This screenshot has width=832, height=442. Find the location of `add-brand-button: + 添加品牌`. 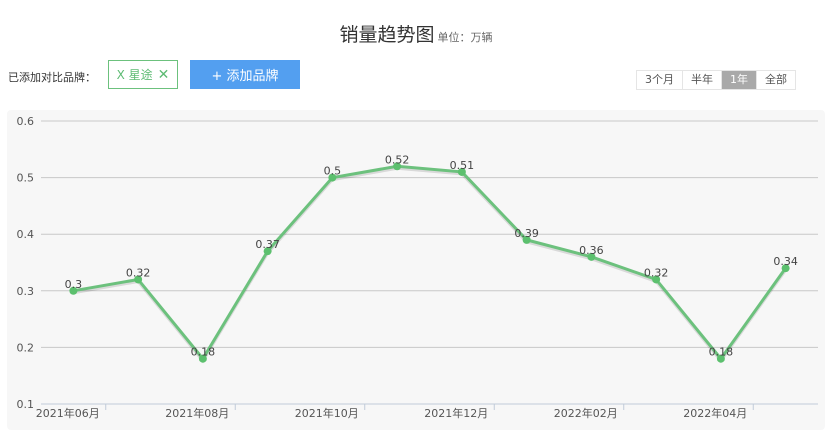

add-brand-button: + 添加品牌 is located at coordinates (245, 74).